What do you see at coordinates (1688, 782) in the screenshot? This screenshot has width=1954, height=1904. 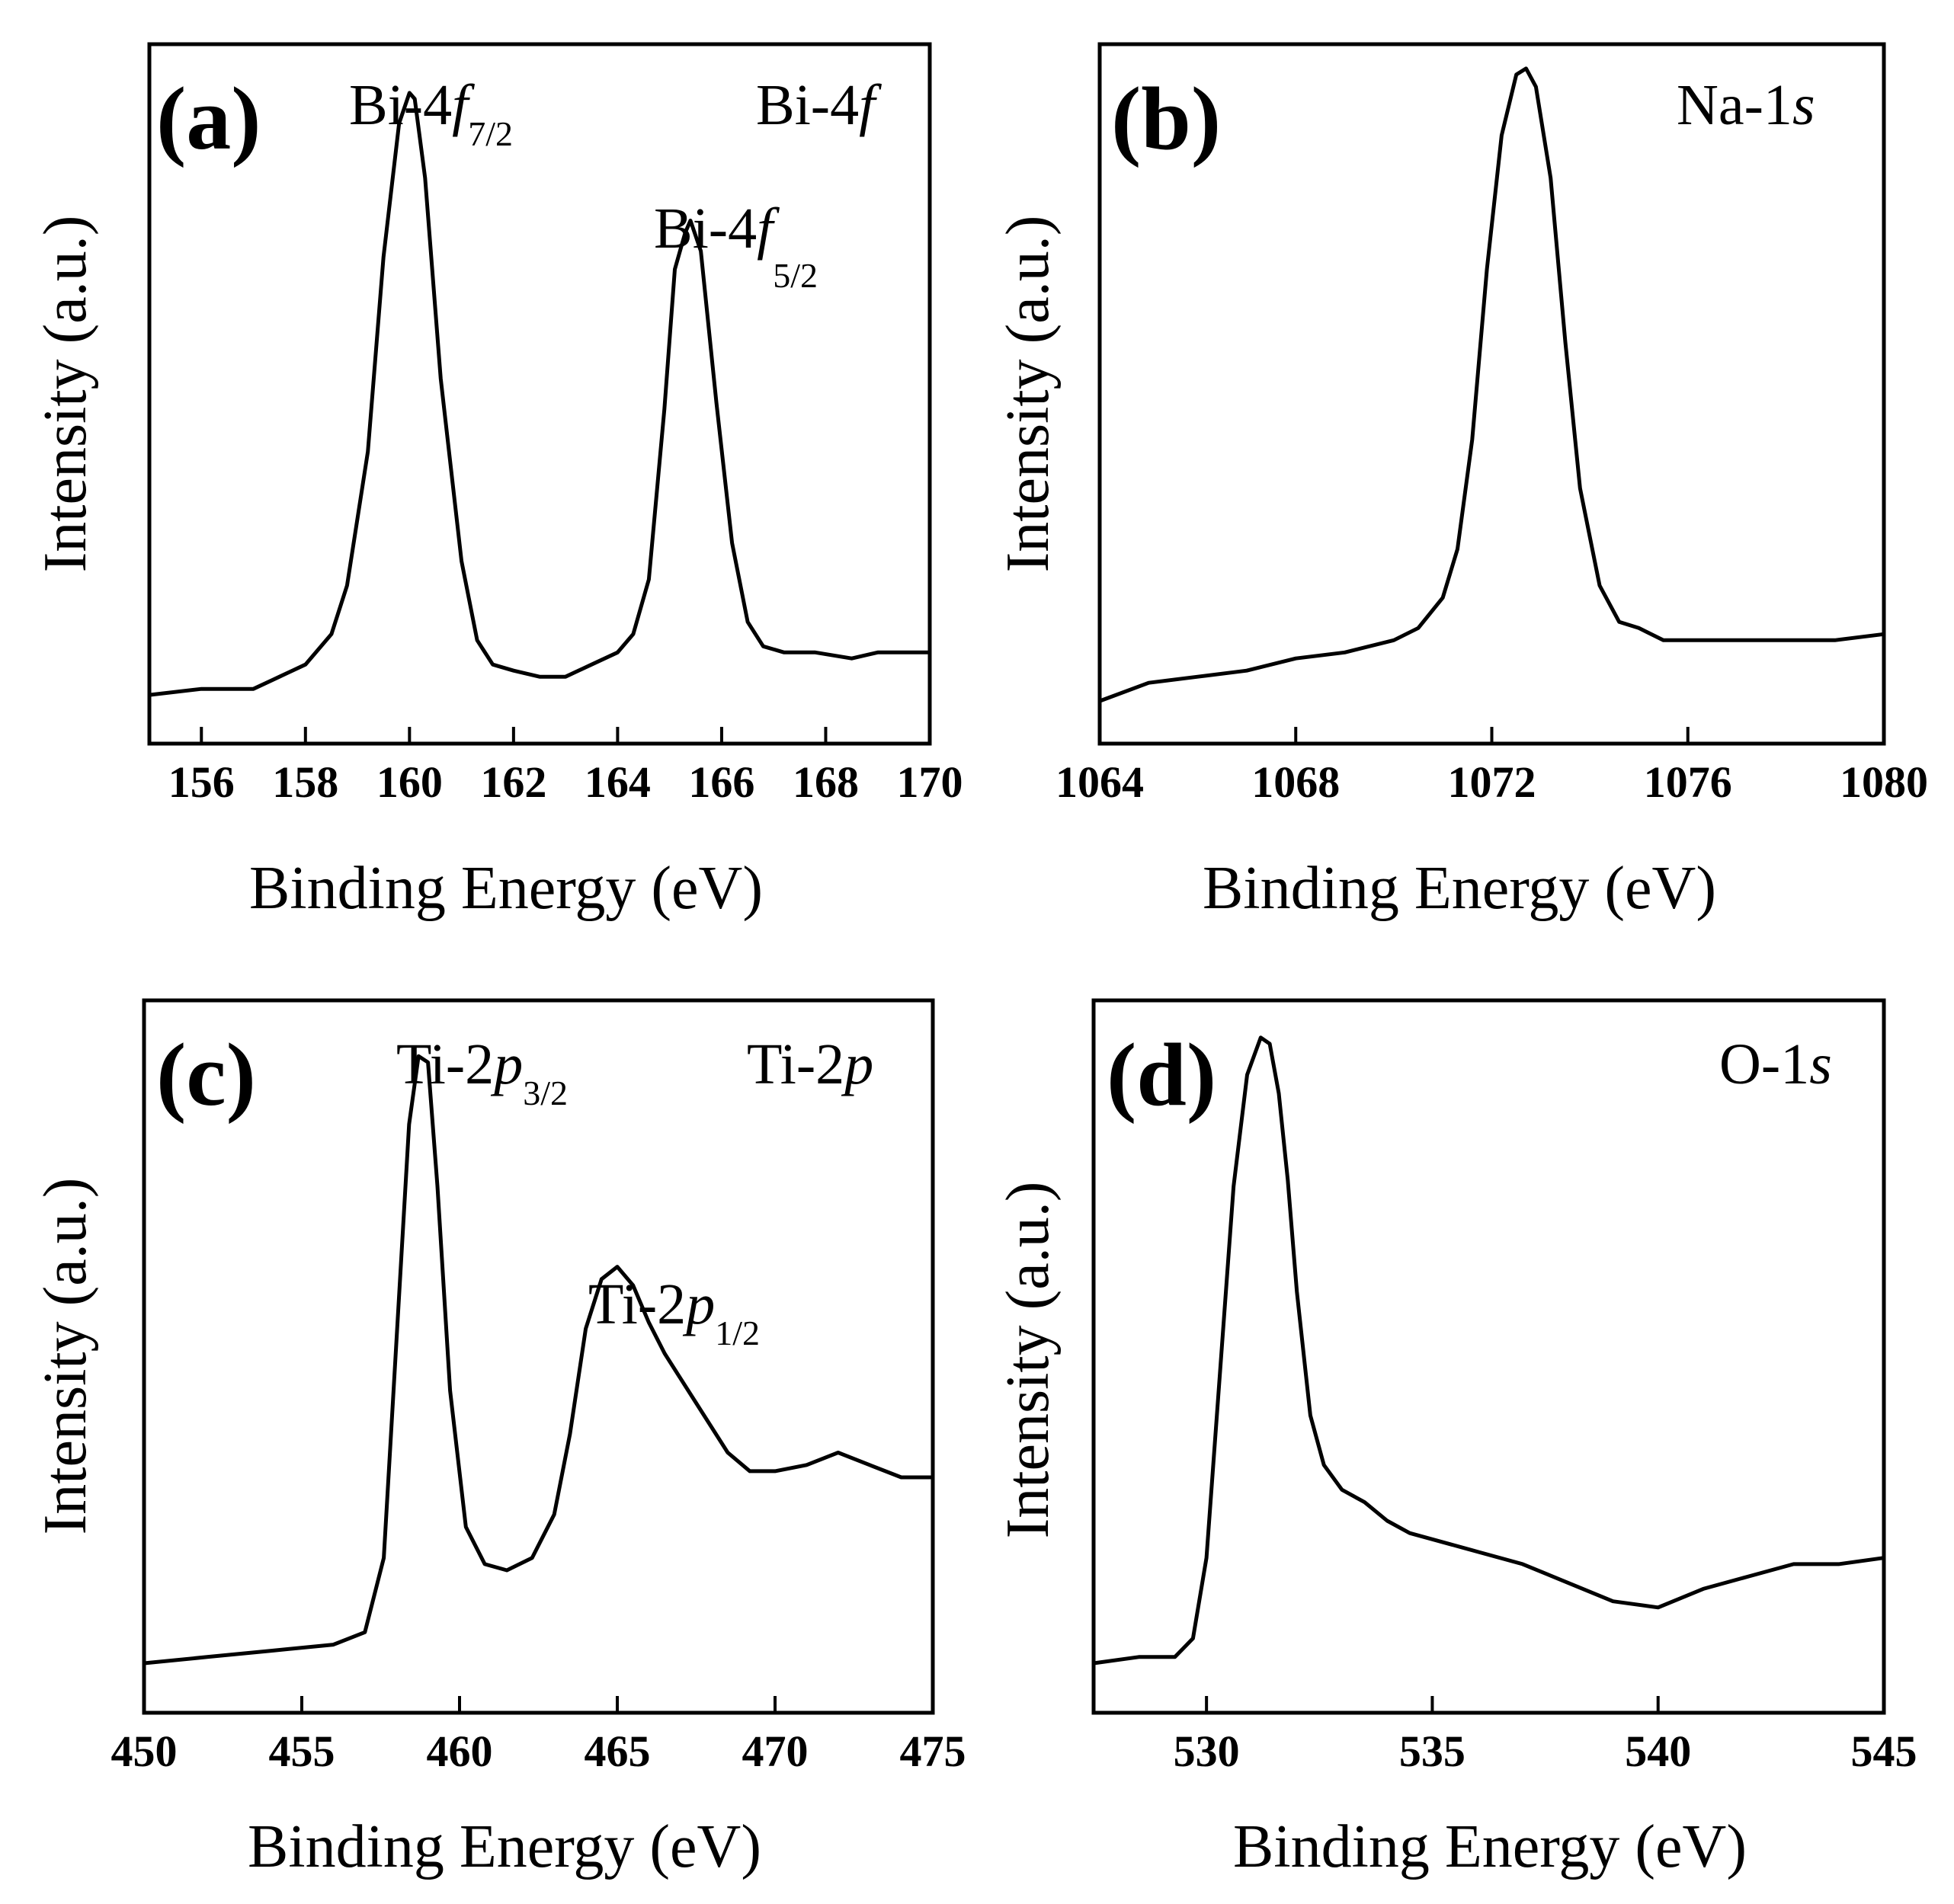 I see `panel-b-x-tick-label: 1076` at bounding box center [1688, 782].